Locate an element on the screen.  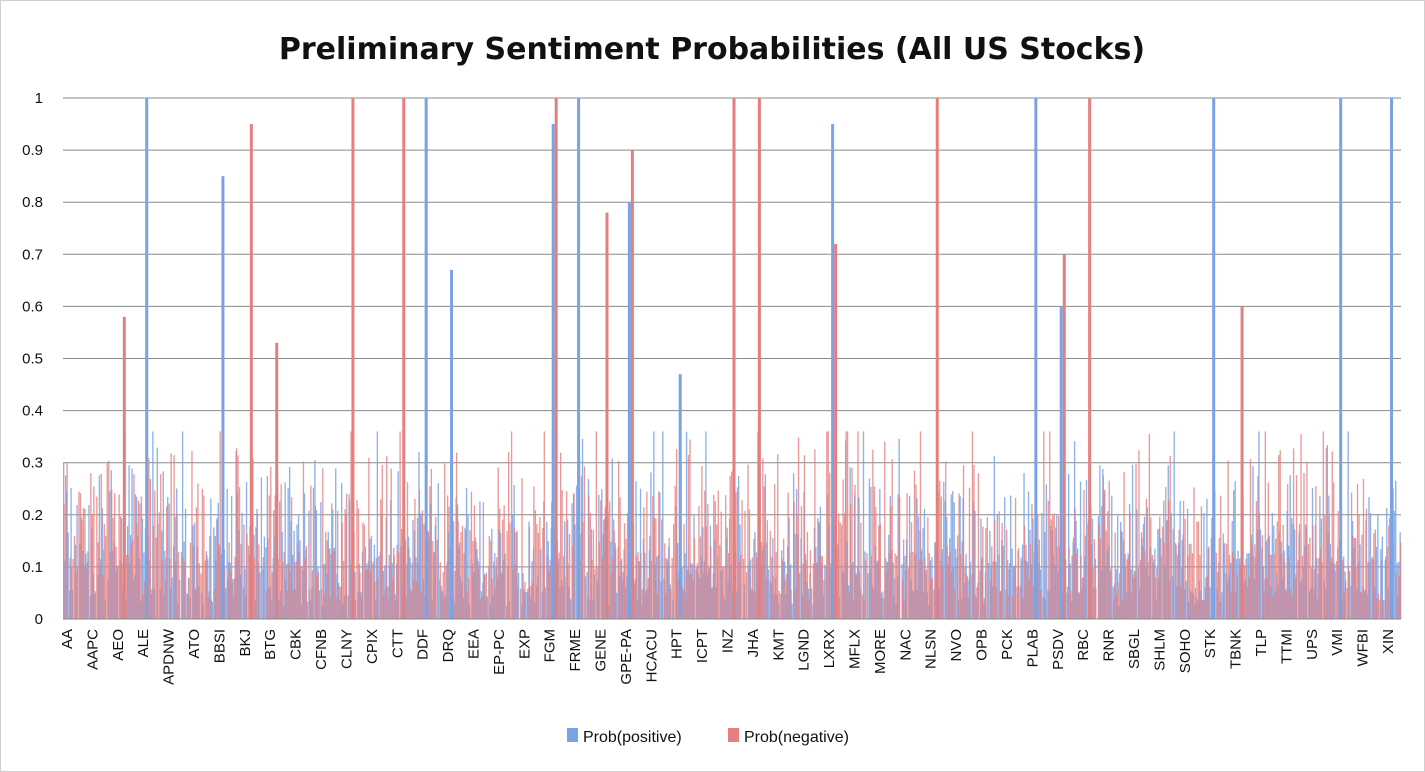
x-tick-label: SHLM is located at coordinates (1159, 650).